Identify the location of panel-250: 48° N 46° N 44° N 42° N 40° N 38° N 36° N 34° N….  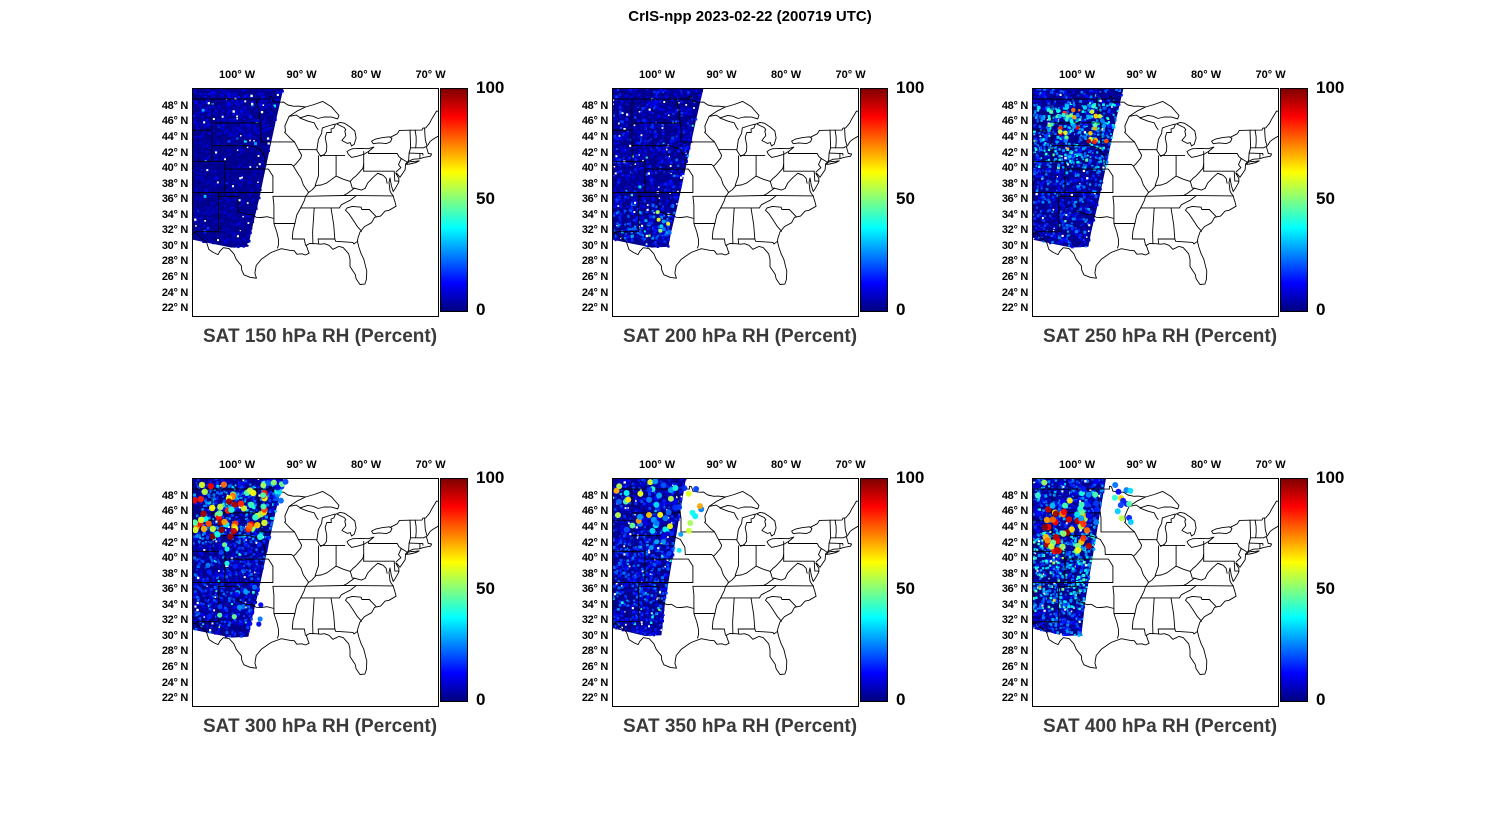
(1200, 225).